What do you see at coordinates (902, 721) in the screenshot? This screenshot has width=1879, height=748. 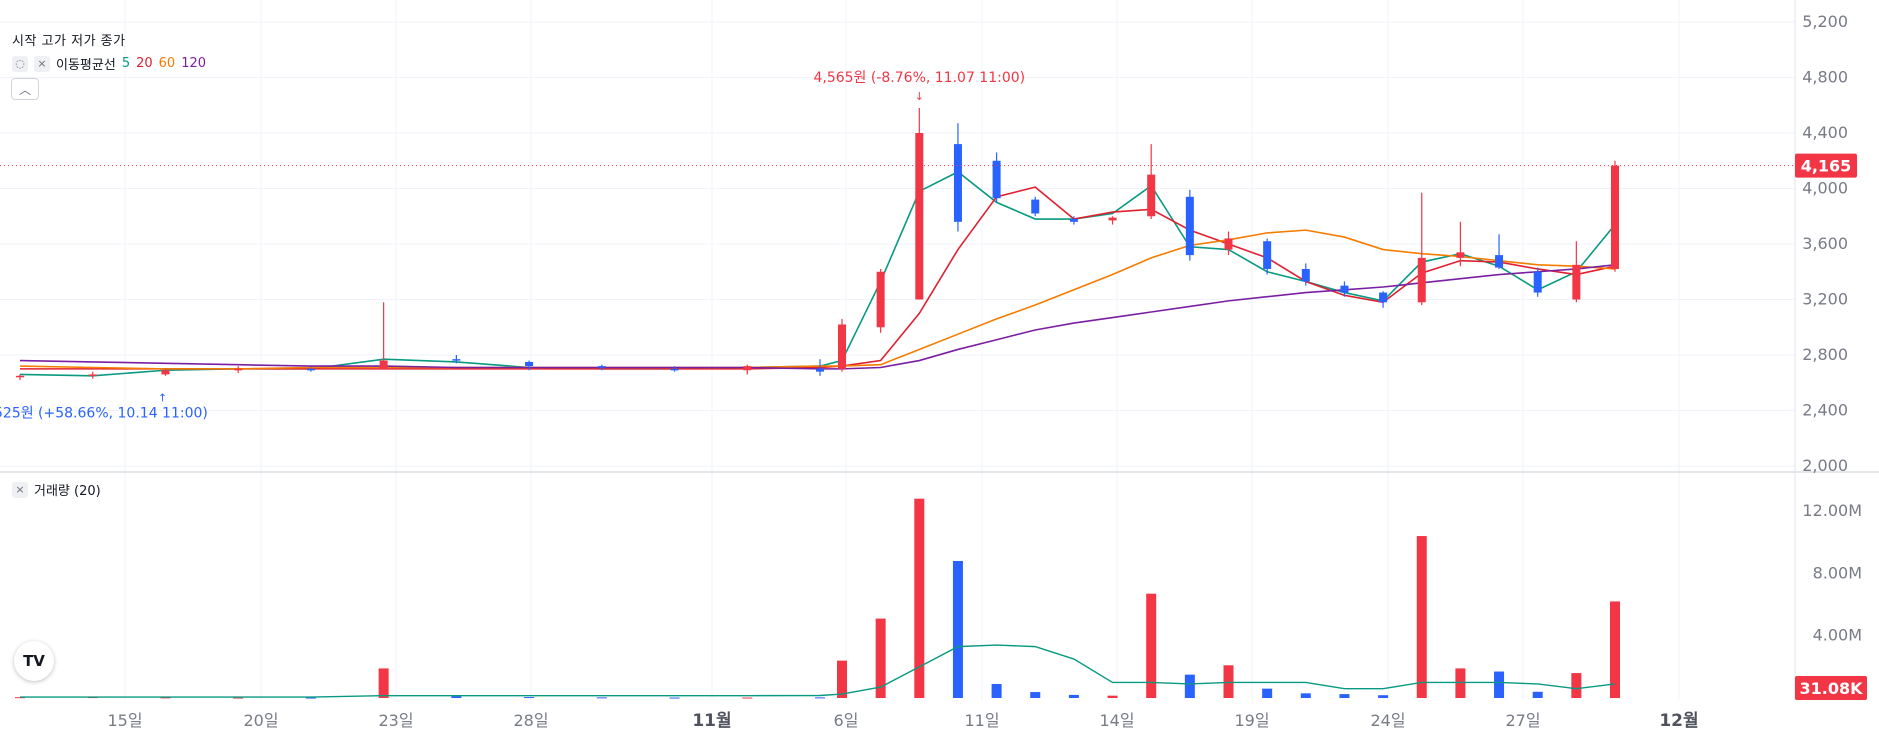 I see `time-axis: 15일 20일 23일 28일 11월 6일 11일 14일 19일 24일 27일 12월` at bounding box center [902, 721].